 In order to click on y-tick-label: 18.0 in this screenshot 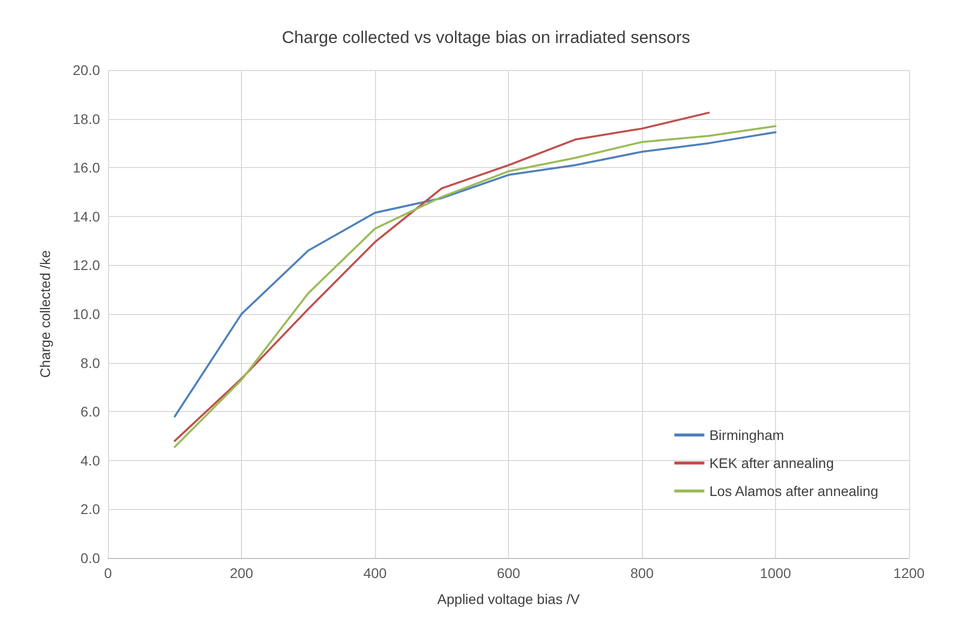, I will do `click(86, 118)`.